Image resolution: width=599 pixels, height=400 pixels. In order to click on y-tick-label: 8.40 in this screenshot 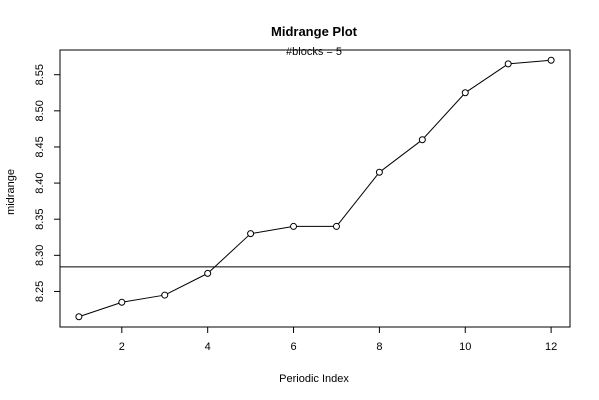, I will do `click(40, 182)`.